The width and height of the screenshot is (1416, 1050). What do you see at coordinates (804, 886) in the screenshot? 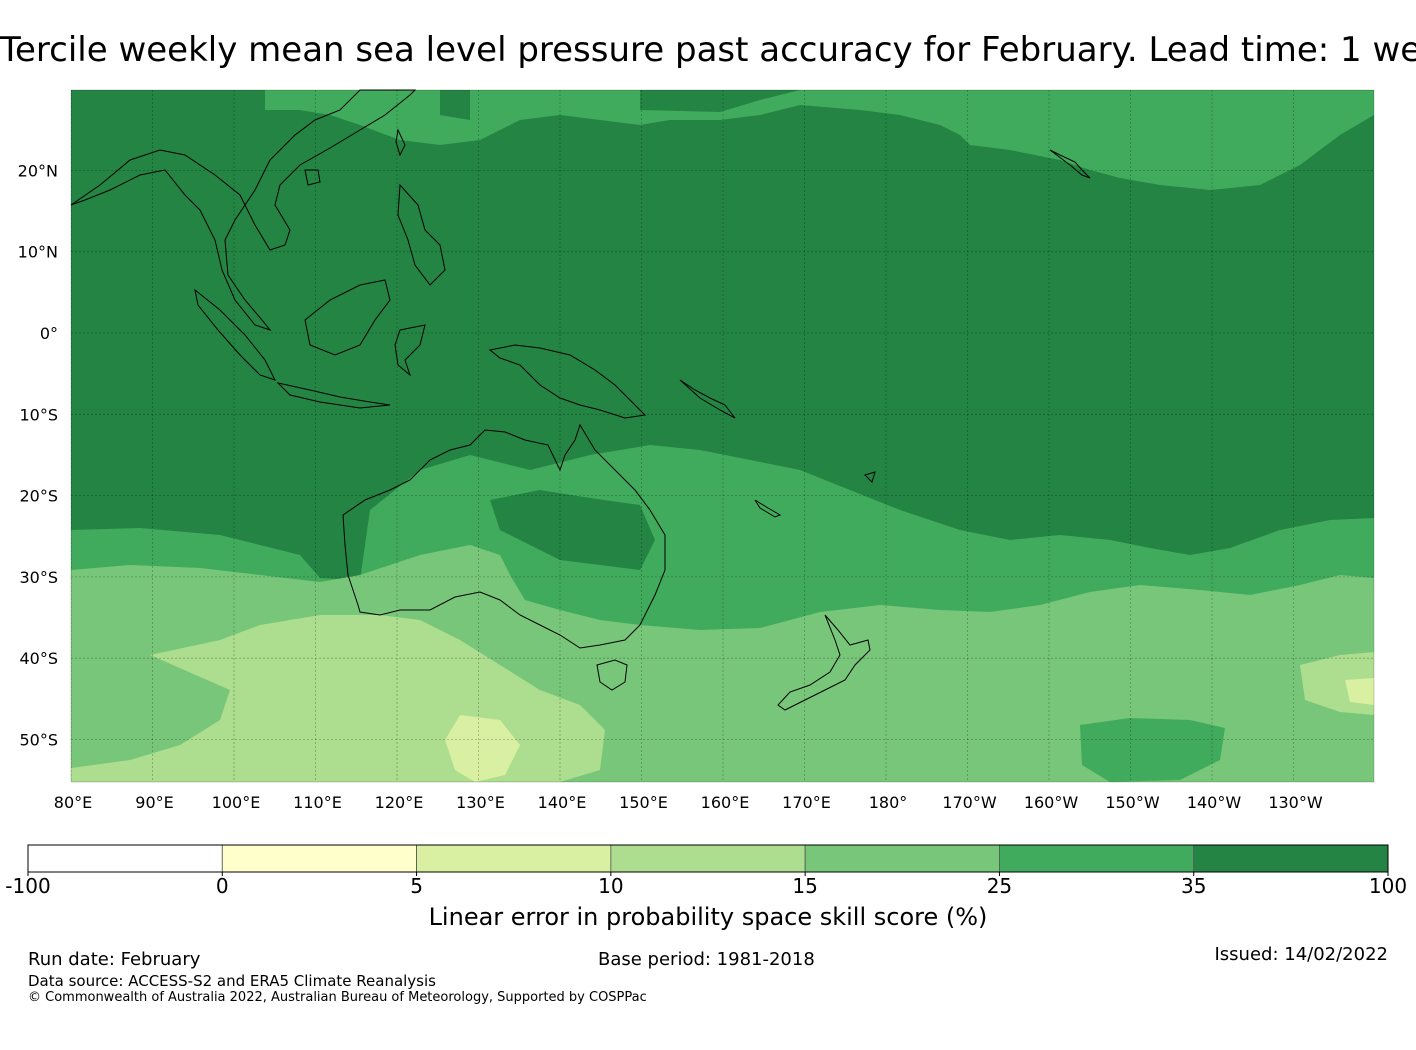
I see `colorbar-tick-label: 15` at bounding box center [804, 886].